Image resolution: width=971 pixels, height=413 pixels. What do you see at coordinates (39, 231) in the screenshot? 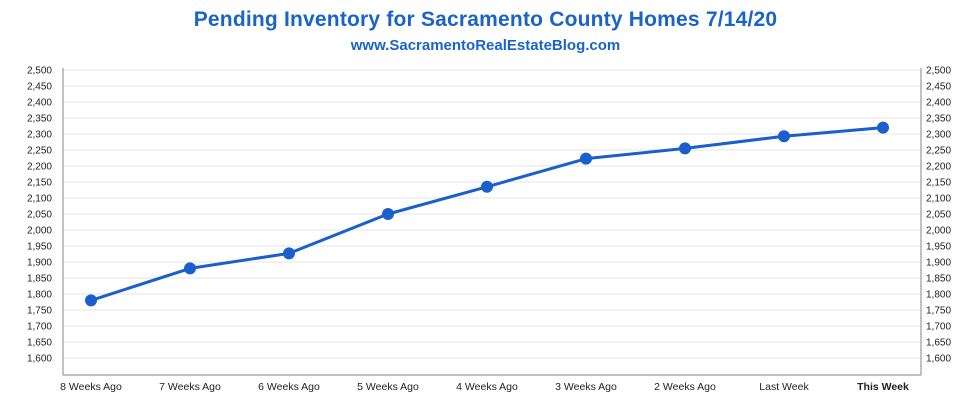
I see `y-tick-label-left: 2,000` at bounding box center [39, 231].